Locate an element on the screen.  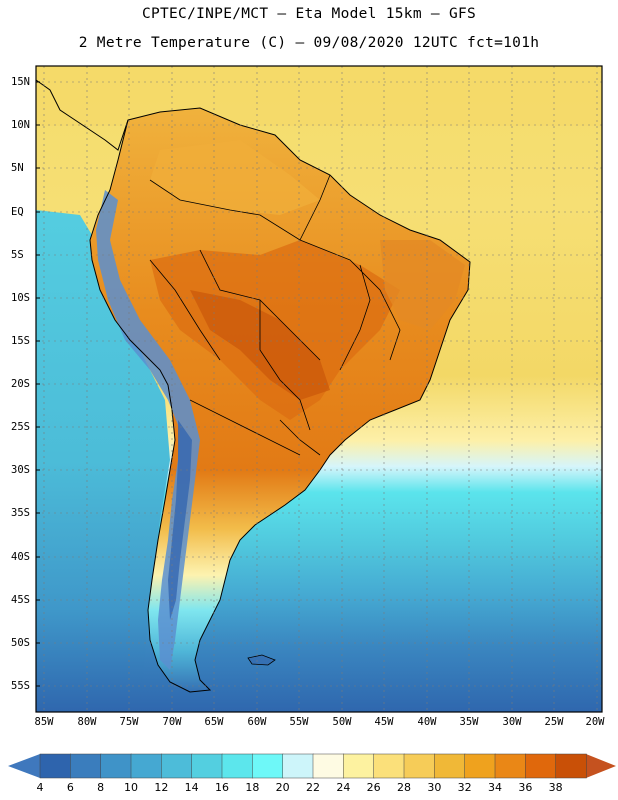
color-legend is located at coordinates (312, 766).